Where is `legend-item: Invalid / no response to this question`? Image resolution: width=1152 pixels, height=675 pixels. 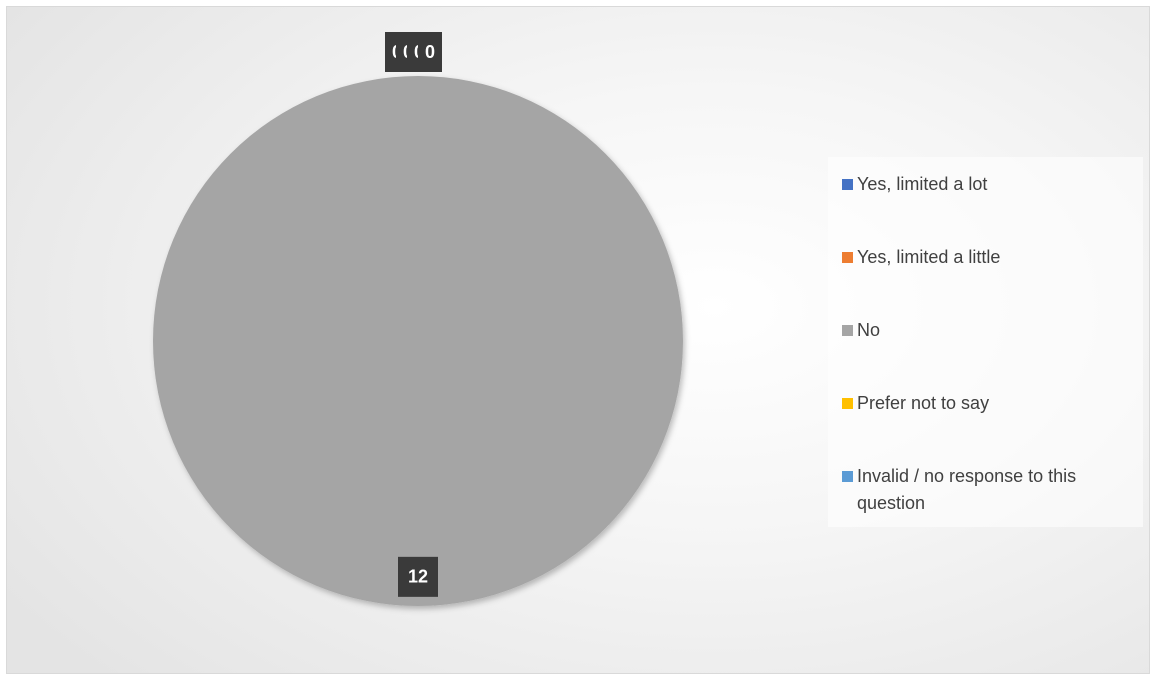 legend-item: Invalid / no response to this question is located at coordinates (987, 499).